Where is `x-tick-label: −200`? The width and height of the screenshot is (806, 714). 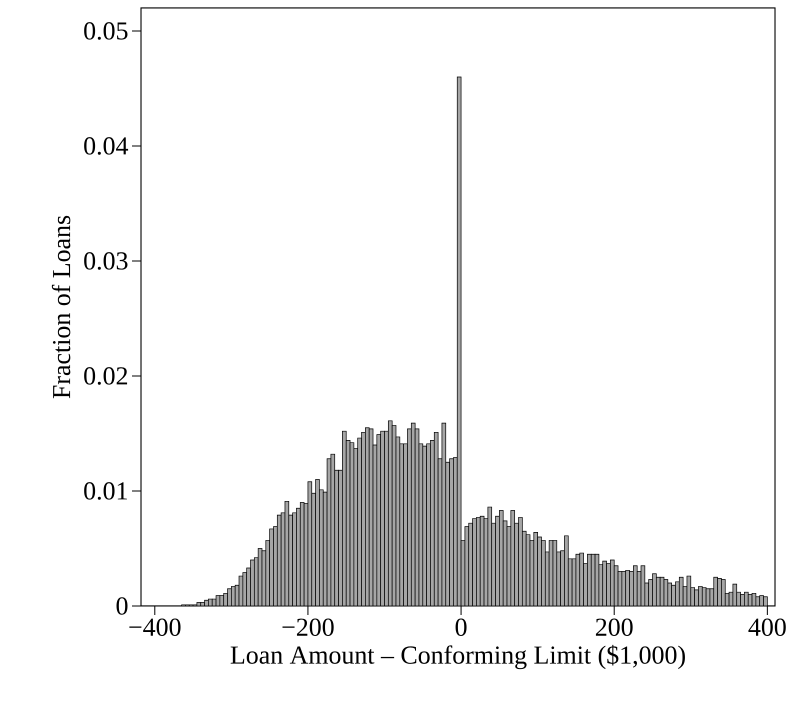
x-tick-label: −200 is located at coordinates (308, 627).